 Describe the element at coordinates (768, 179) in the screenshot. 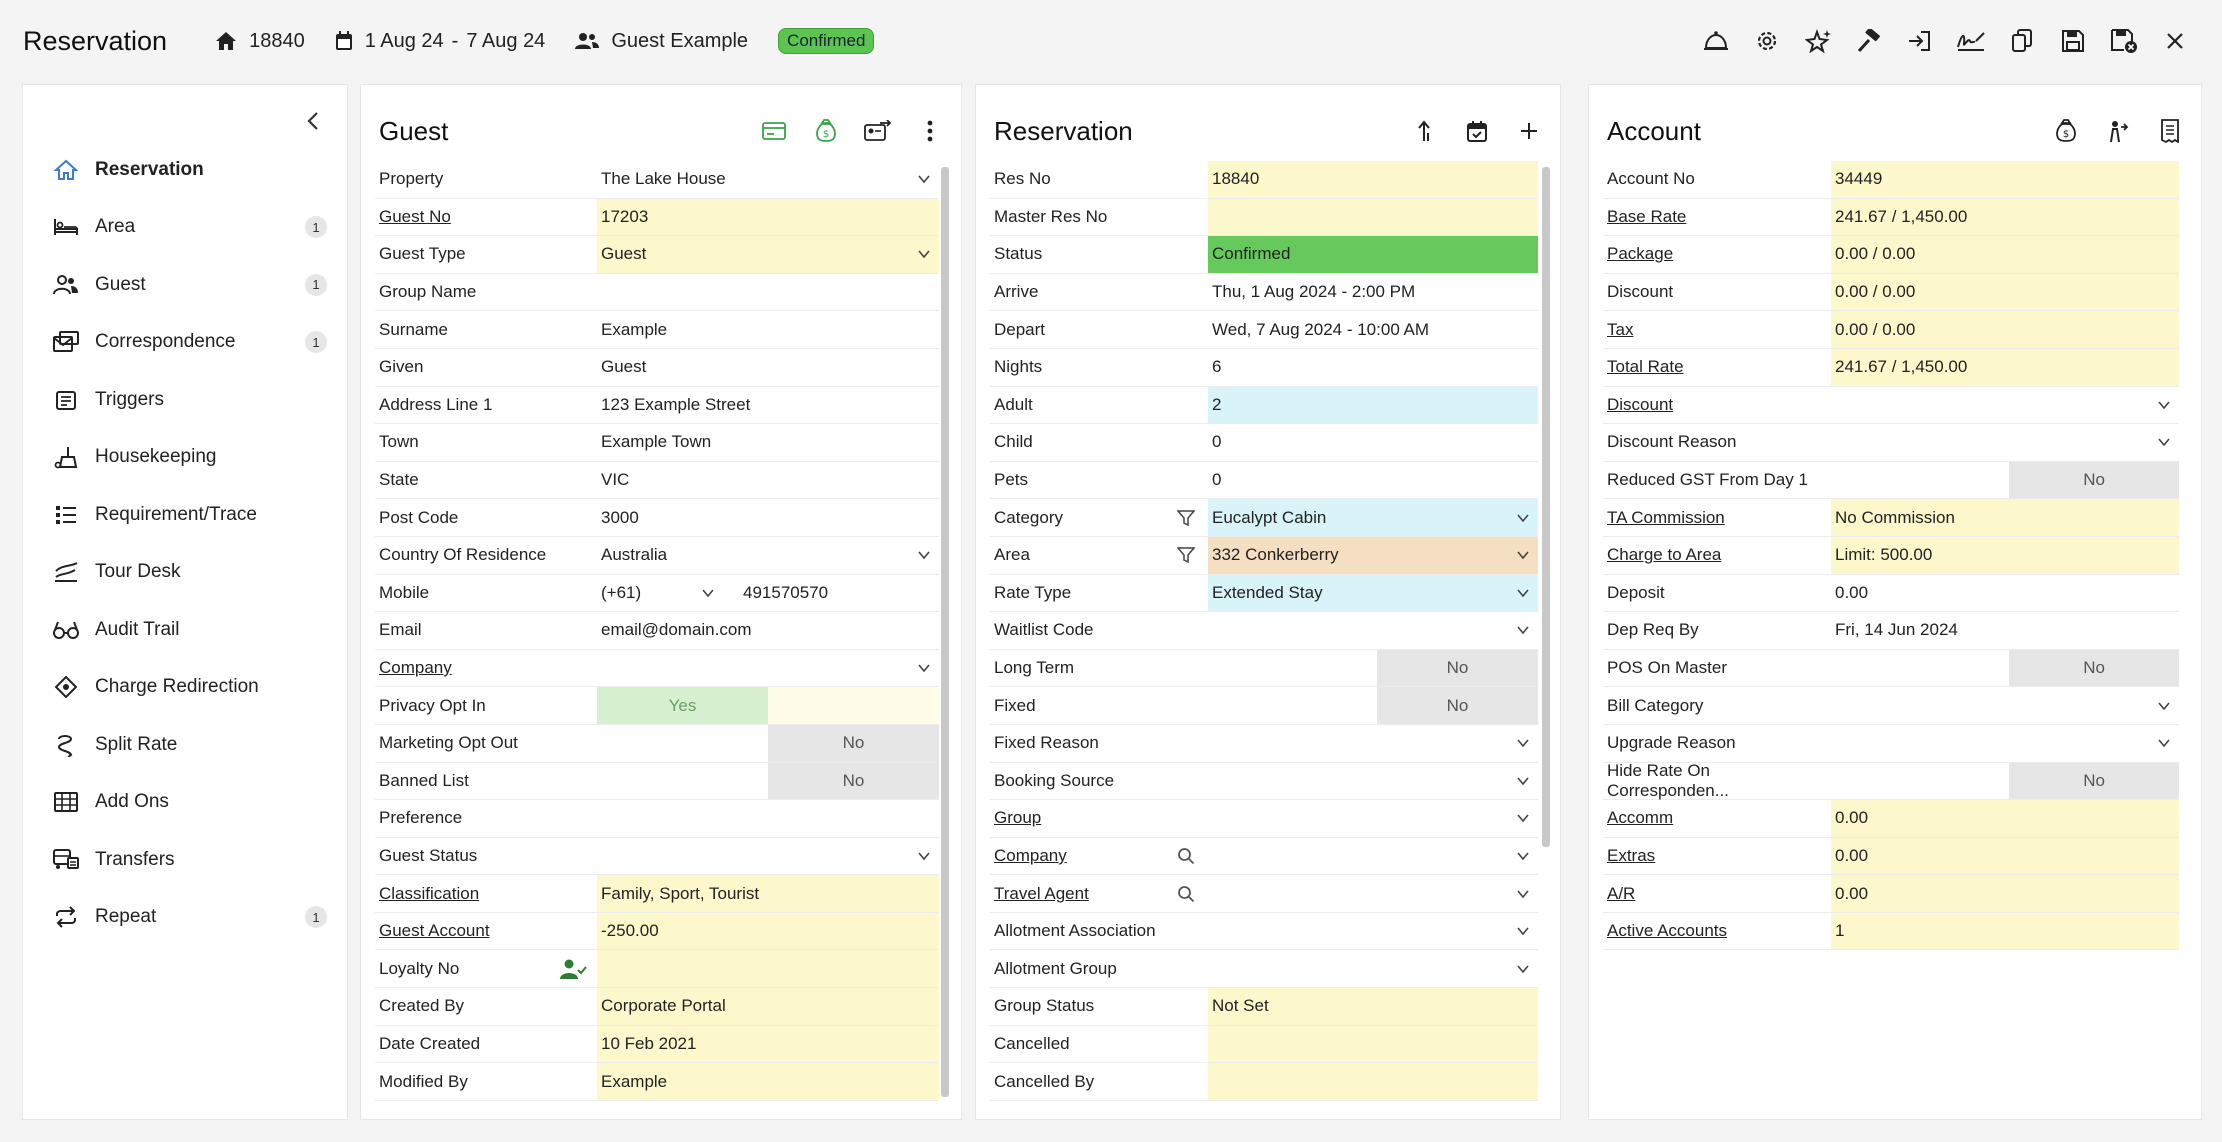

I see `field-input: The Lake House` at that location.